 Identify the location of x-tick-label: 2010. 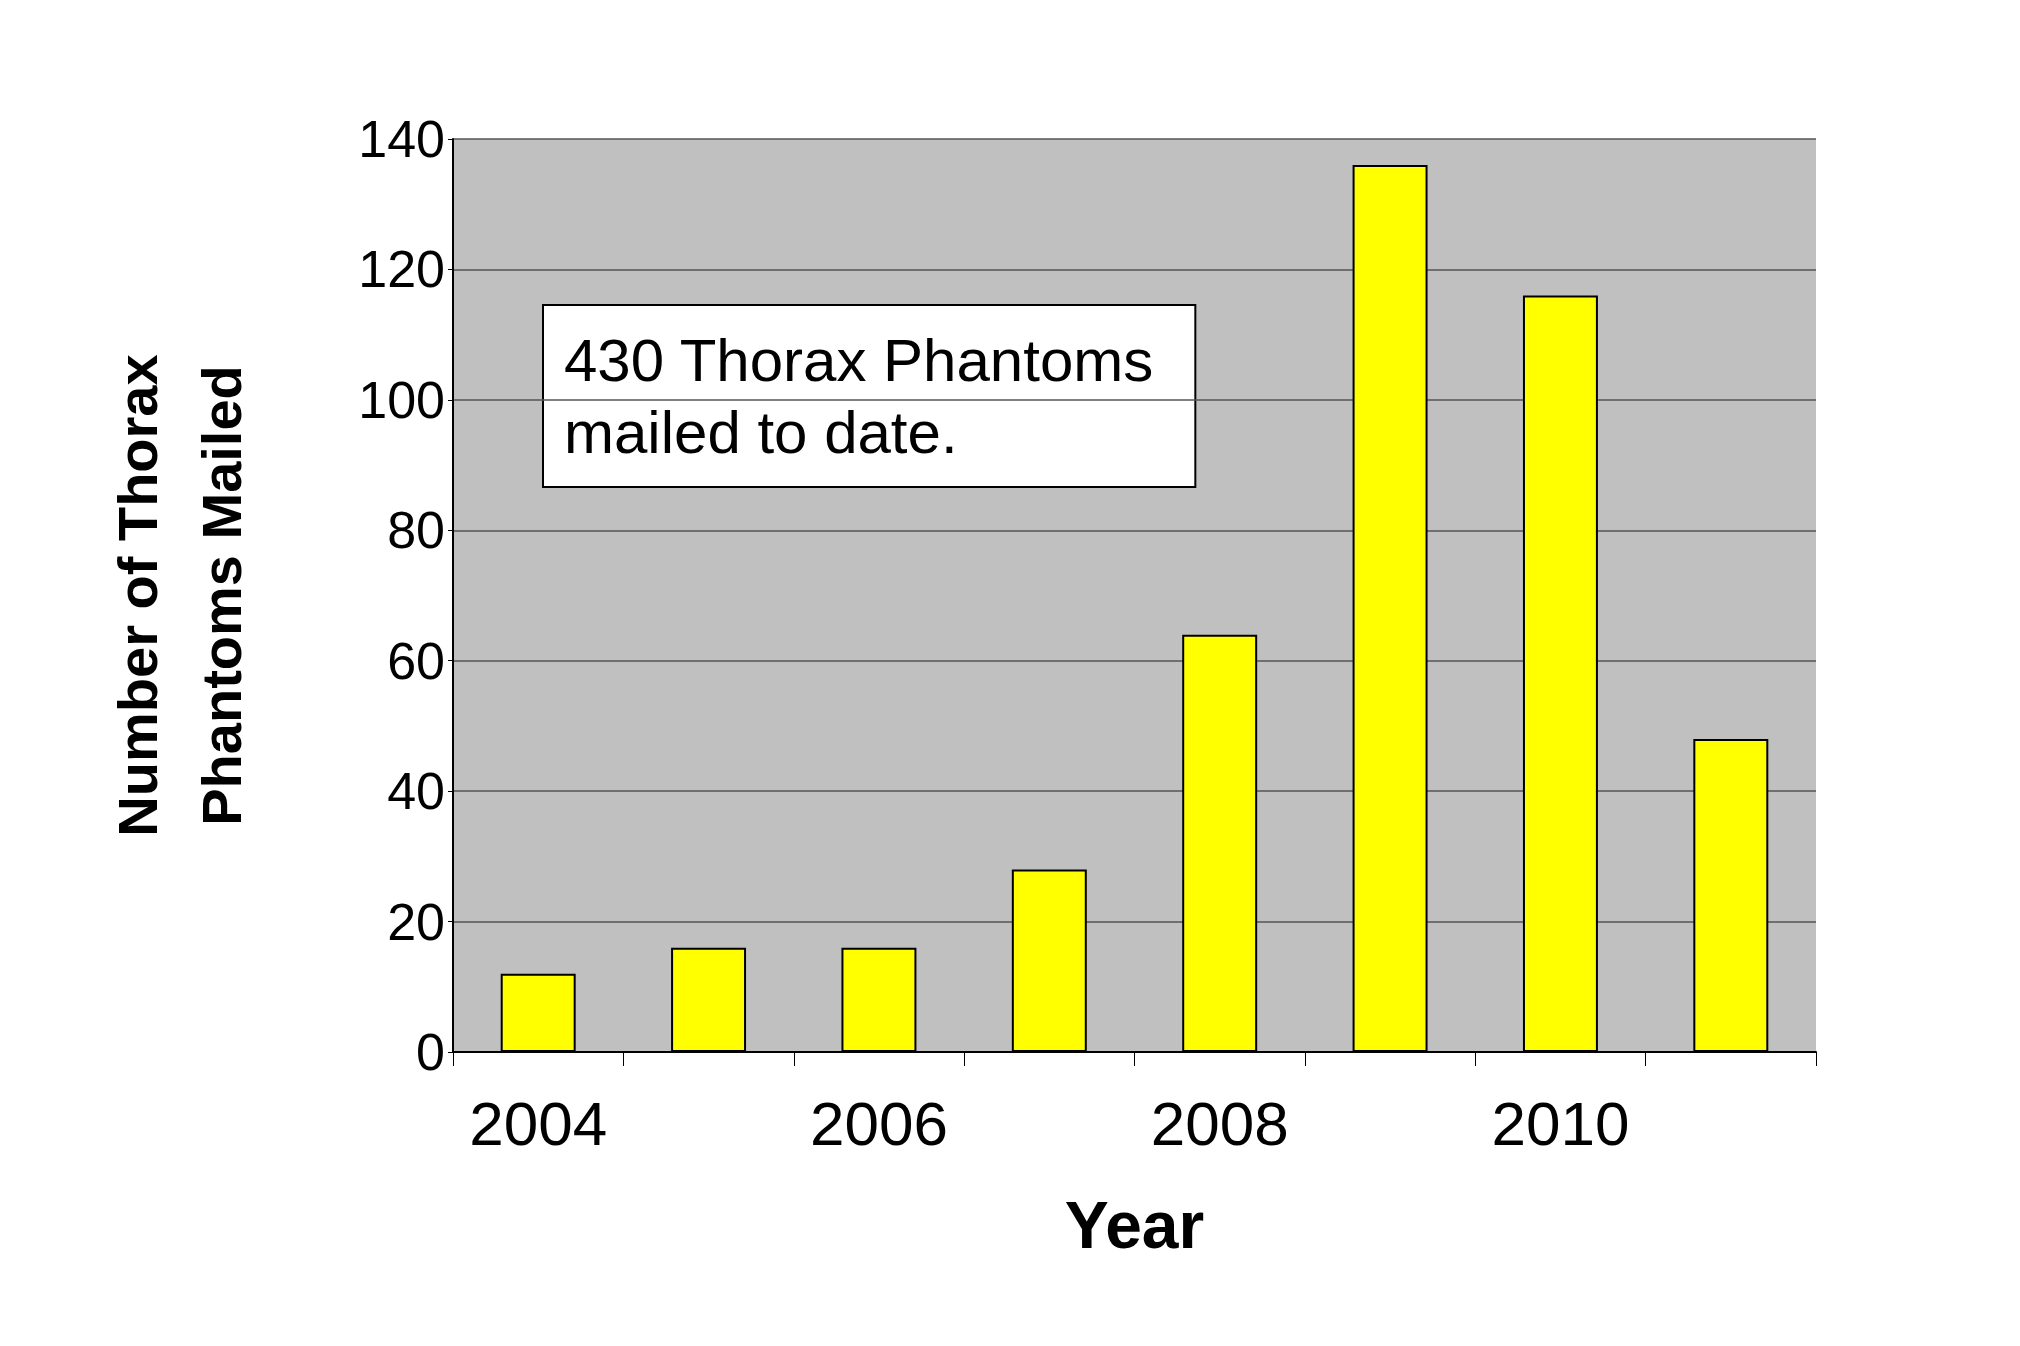
(1560, 1123).